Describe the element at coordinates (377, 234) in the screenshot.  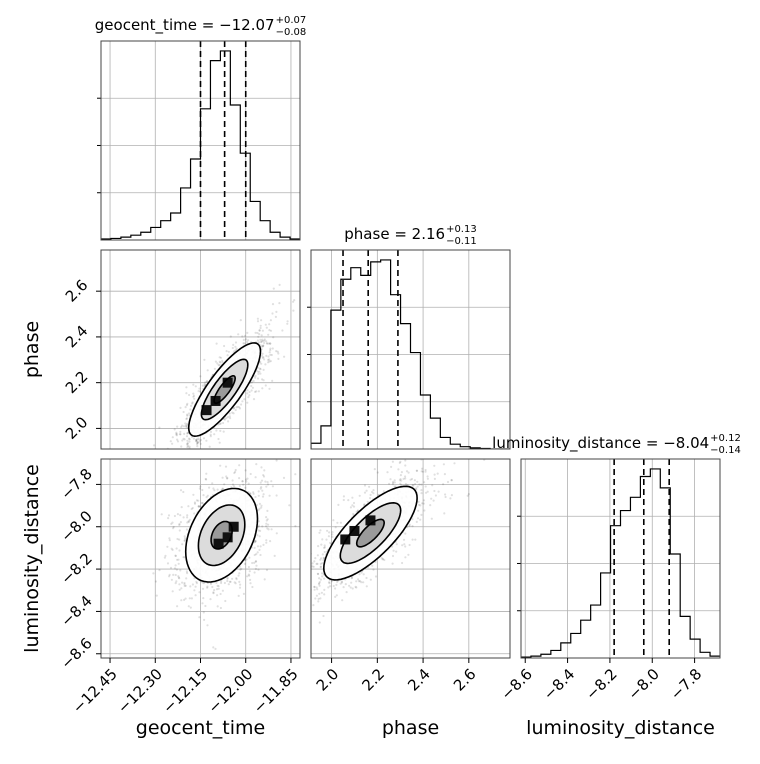
I see `title-text-phase: phase =` at that location.